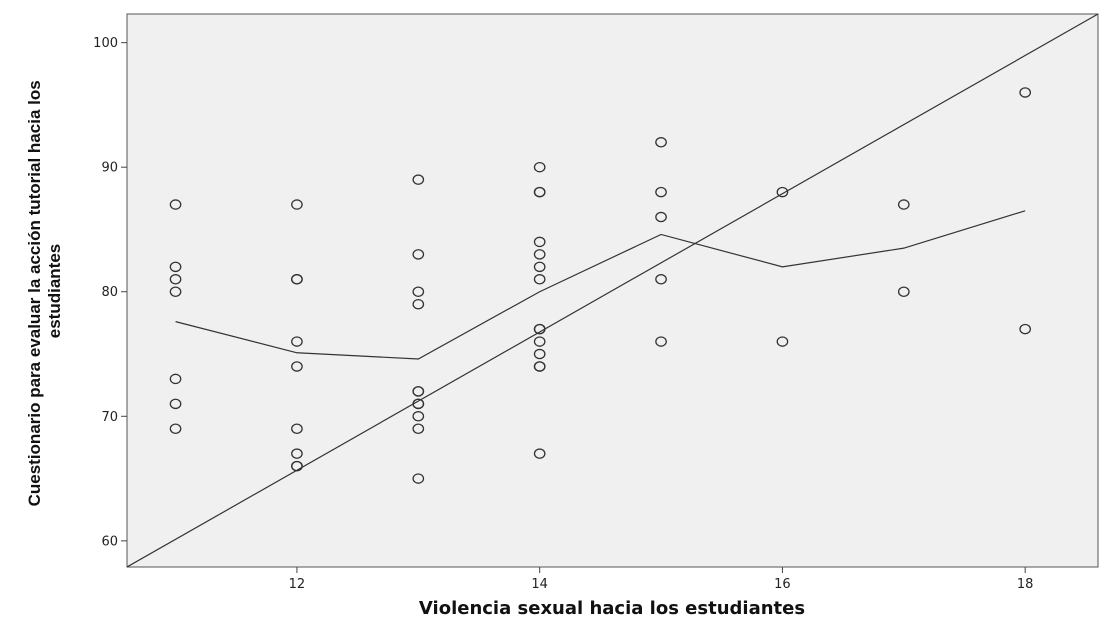 The height and width of the screenshot is (623, 1102). I want to click on x-axis-title: Violencia sexual hacia los estudiantes, so click(612, 608).